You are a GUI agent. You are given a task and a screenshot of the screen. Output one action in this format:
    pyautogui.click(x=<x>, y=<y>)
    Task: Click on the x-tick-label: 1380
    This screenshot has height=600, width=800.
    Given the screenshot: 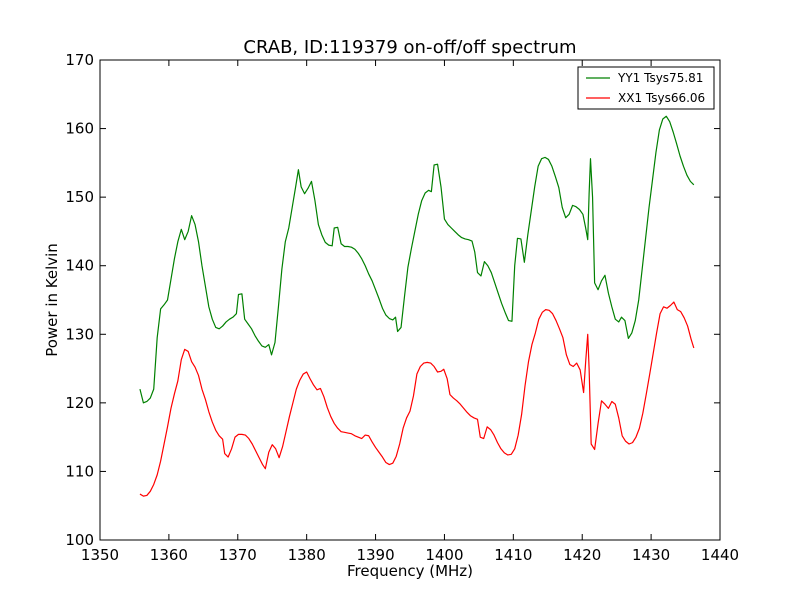 What is the action you would take?
    pyautogui.click(x=307, y=555)
    